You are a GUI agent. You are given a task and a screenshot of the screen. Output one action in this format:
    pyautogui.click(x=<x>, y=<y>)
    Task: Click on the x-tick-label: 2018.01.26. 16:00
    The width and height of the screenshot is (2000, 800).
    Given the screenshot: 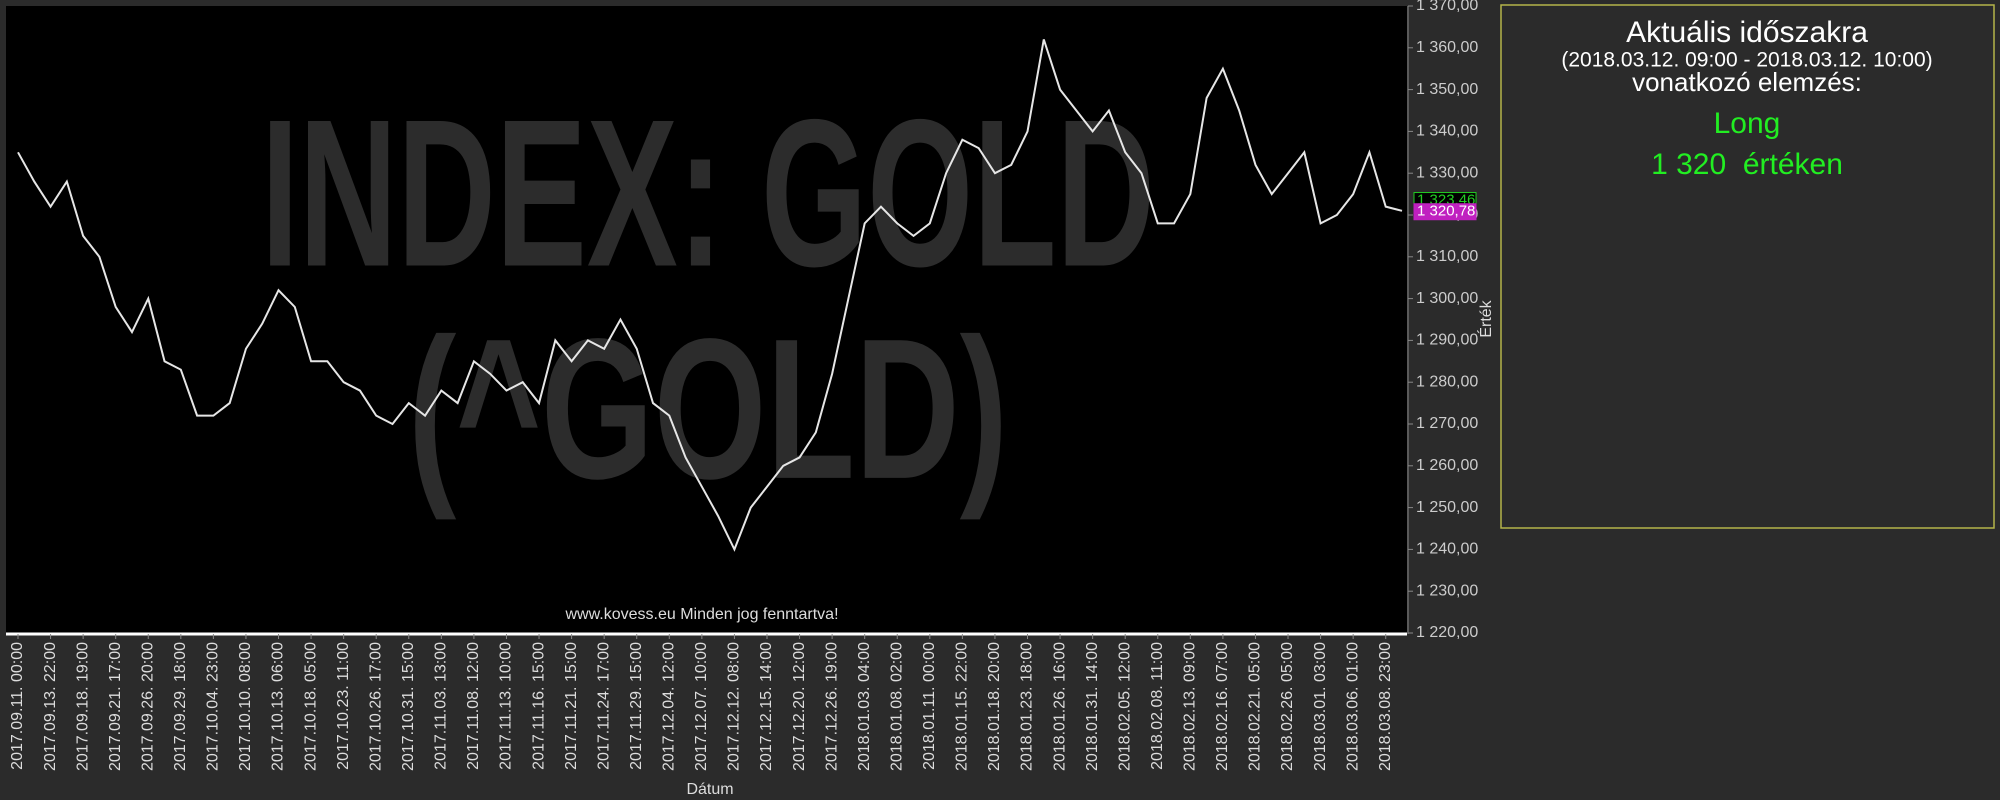 What is the action you would take?
    pyautogui.click(x=1059, y=706)
    